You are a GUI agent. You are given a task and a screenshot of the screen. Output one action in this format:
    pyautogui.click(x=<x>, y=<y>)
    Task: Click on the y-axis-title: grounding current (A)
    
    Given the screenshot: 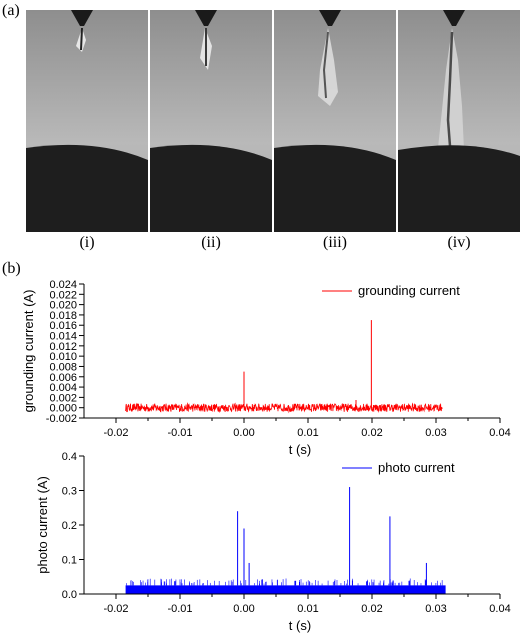 What is the action you would take?
    pyautogui.click(x=28, y=351)
    